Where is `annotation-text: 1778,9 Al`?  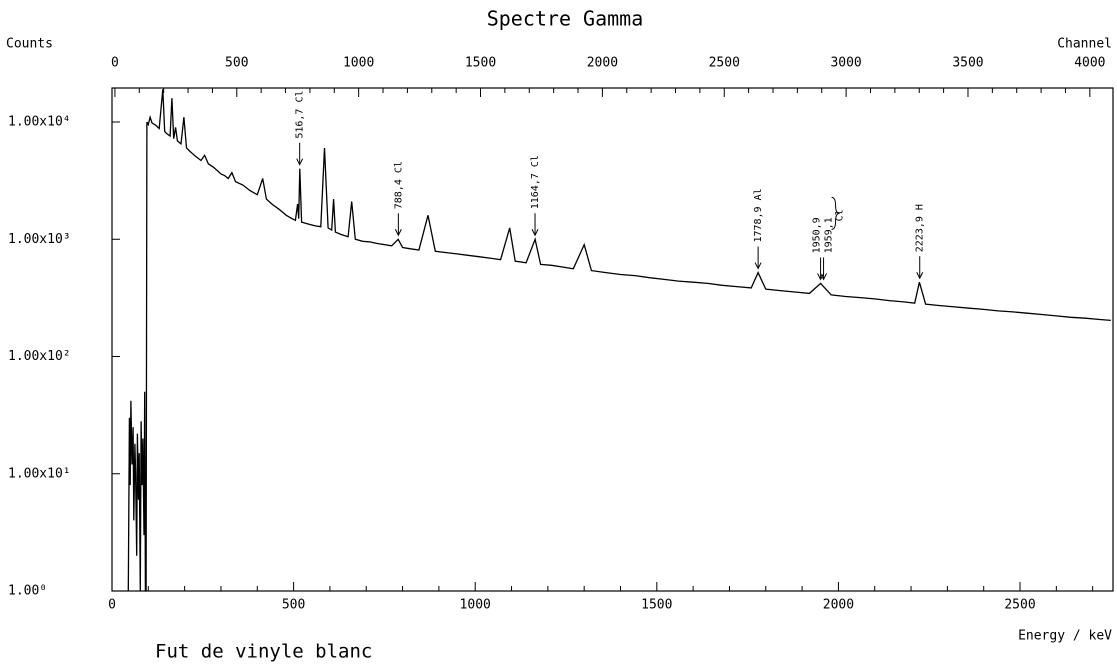
annotation-text: 1778,9 Al is located at coordinates (758, 215).